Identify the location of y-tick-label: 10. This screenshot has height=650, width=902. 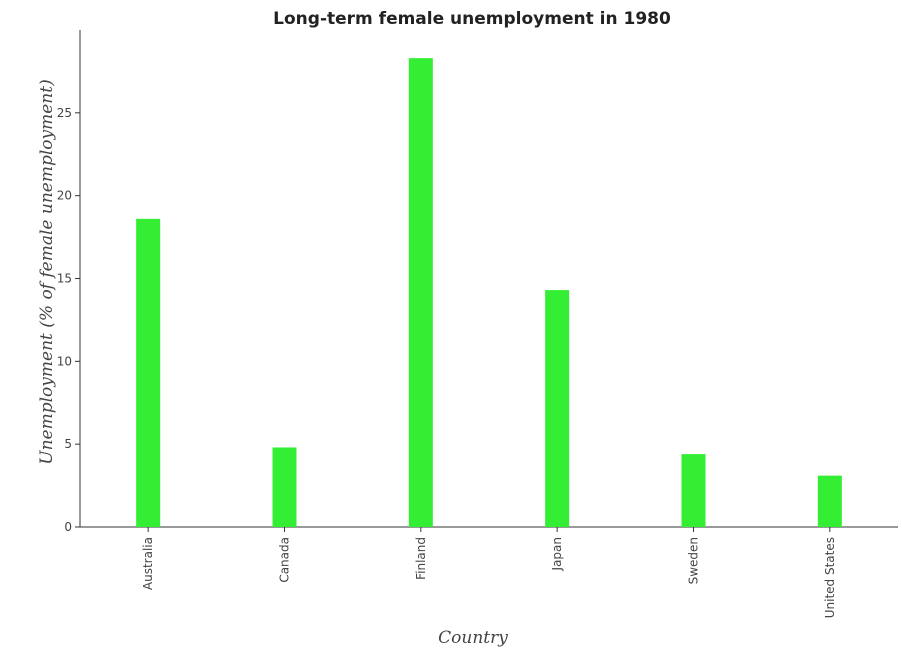
(64, 361).